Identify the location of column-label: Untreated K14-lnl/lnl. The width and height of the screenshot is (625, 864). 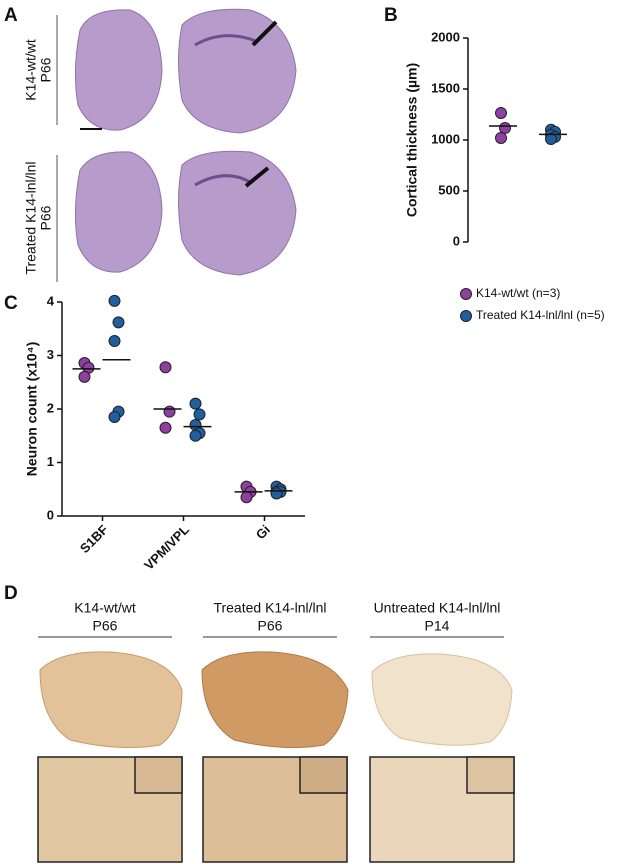
(437, 608).